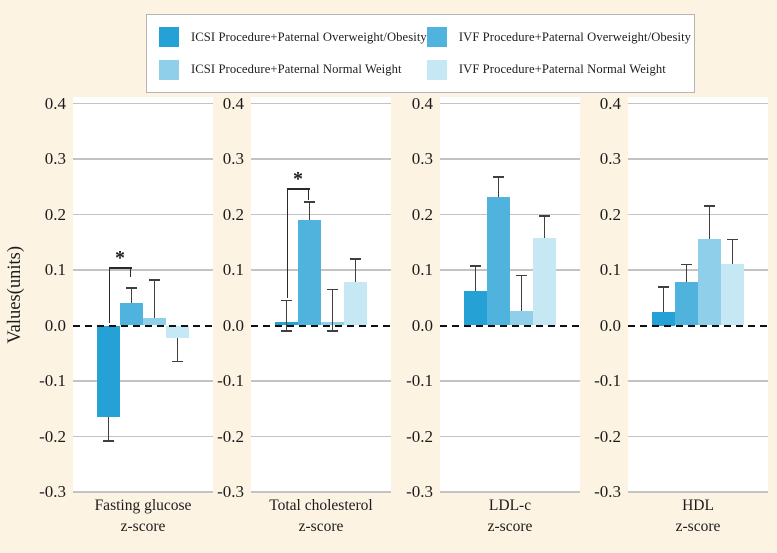 This screenshot has width=777, height=553. Describe the element at coordinates (422, 158) in the screenshot. I see `y-tick-label: 0.3` at that location.